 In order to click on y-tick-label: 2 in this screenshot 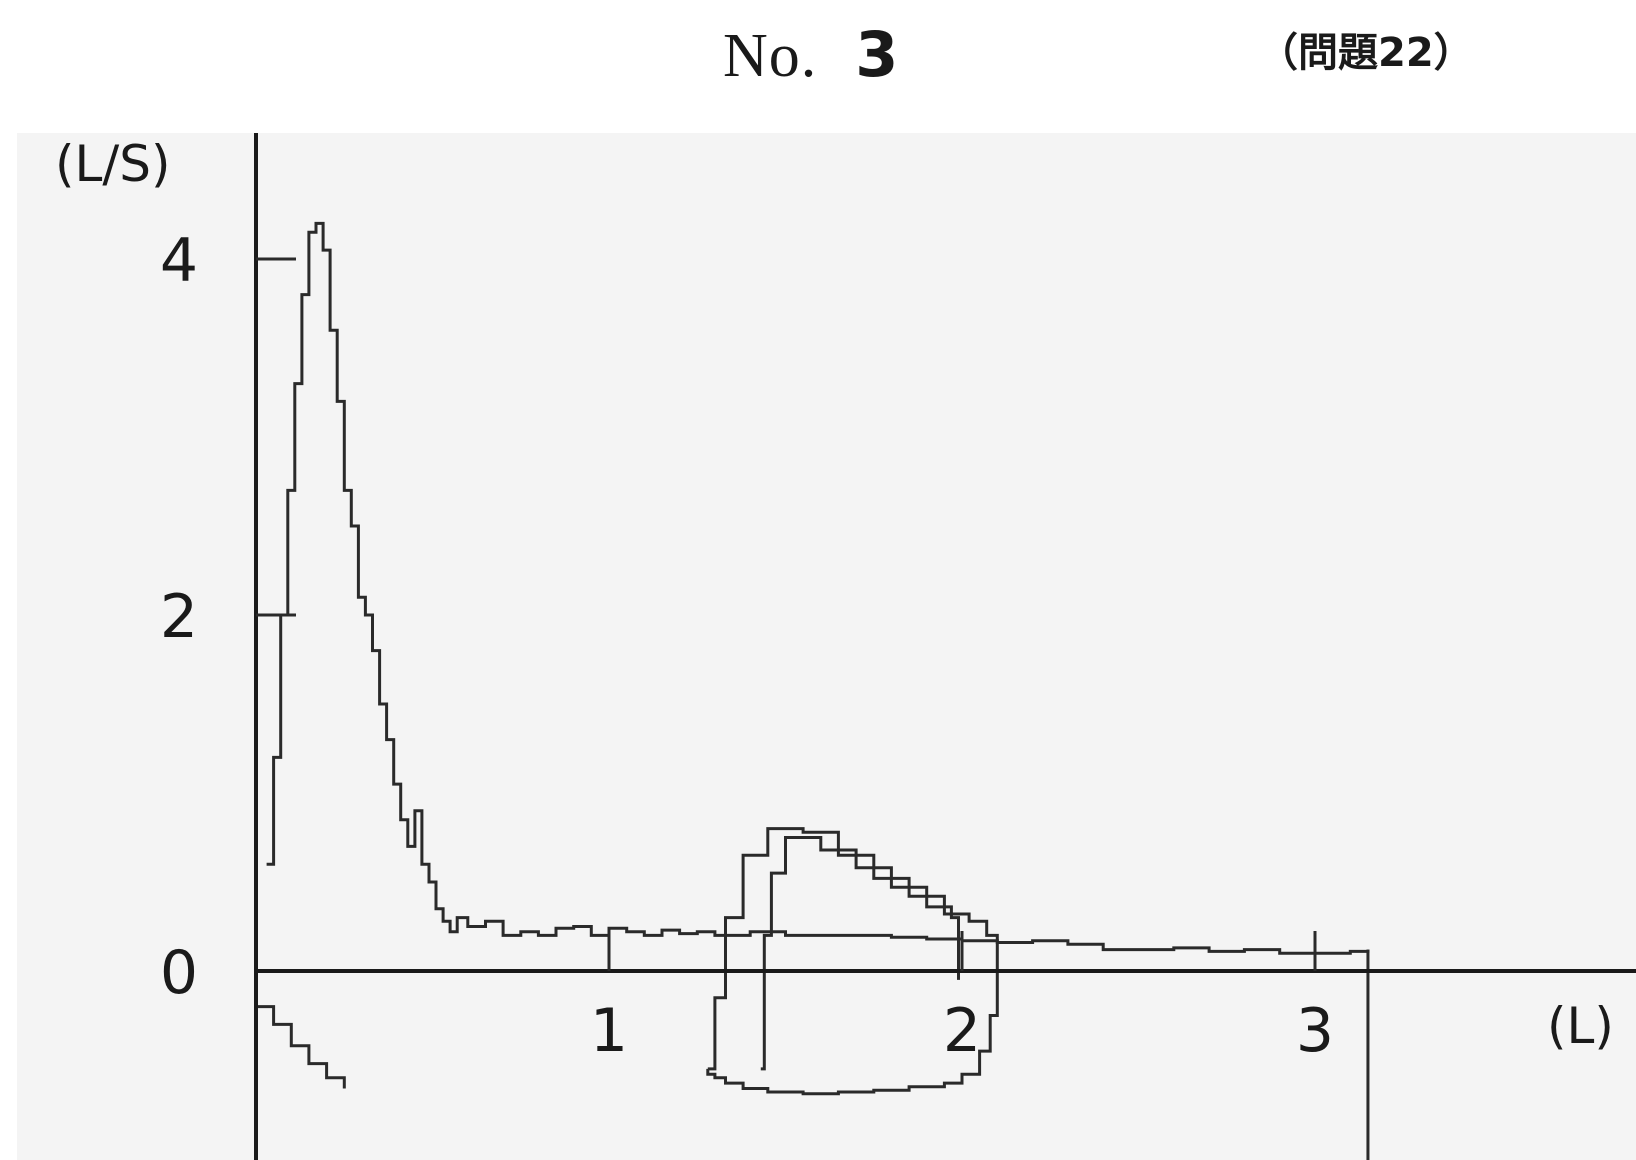, I will do `click(179, 617)`.